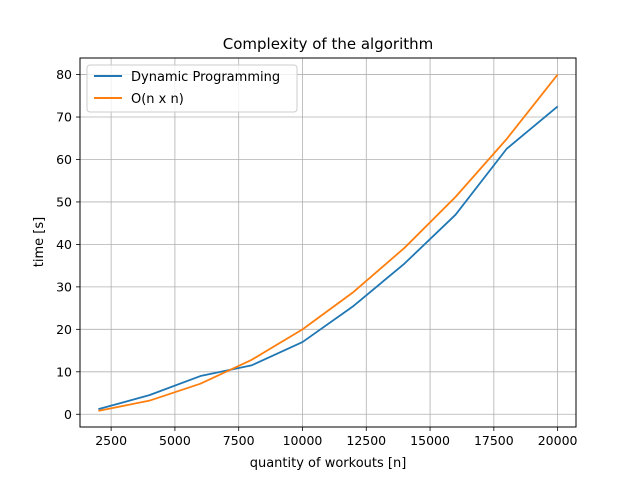 The image size is (640, 480). Describe the element at coordinates (64, 74) in the screenshot. I see `y-tick-label: 80` at that location.